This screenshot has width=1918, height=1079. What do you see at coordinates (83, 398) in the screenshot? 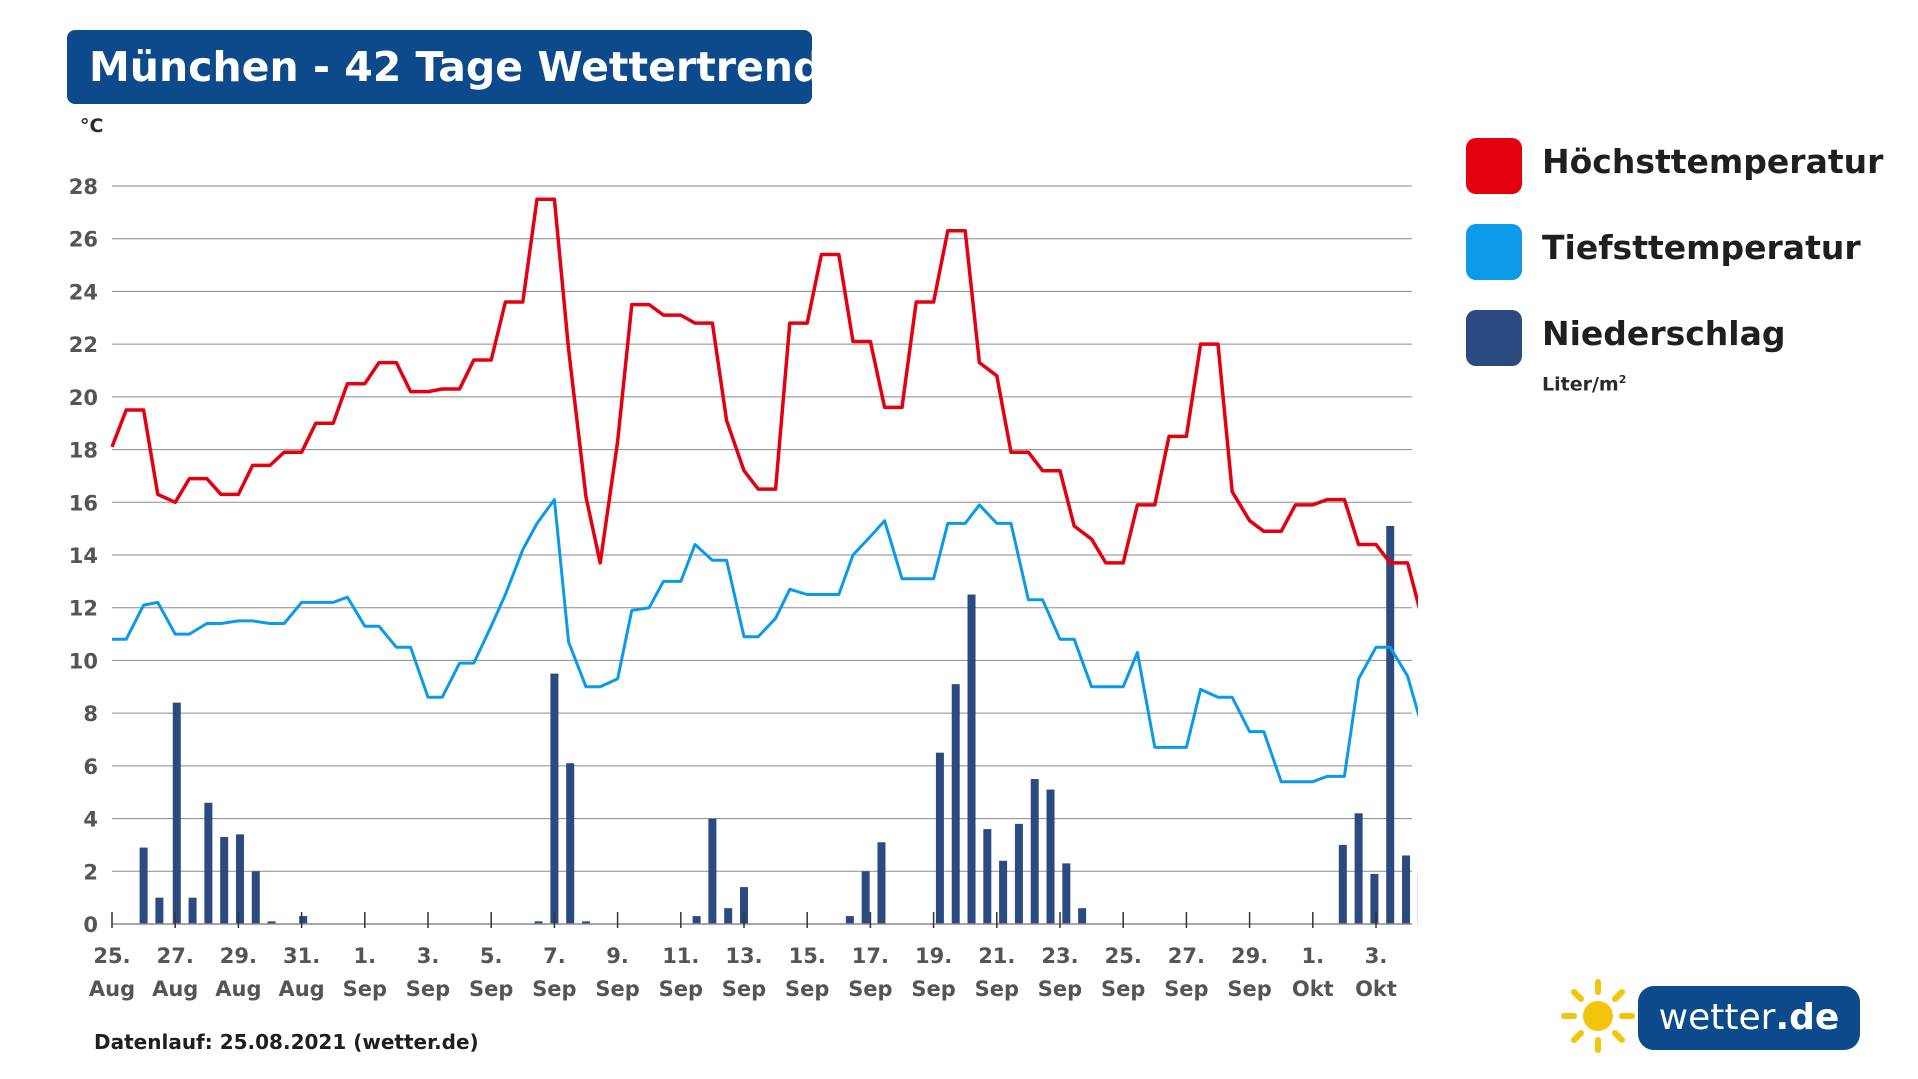
I see `y-tick-label: 20` at bounding box center [83, 398].